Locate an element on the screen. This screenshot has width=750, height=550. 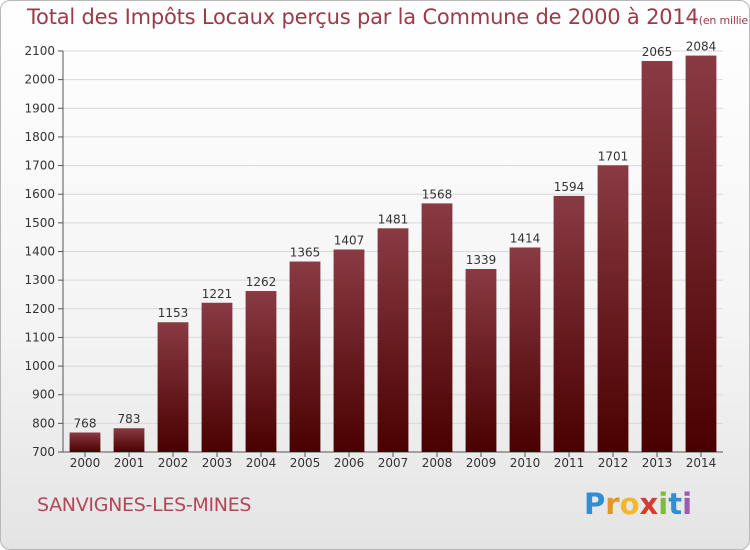
value-label-2011: 1594 is located at coordinates (569, 187).